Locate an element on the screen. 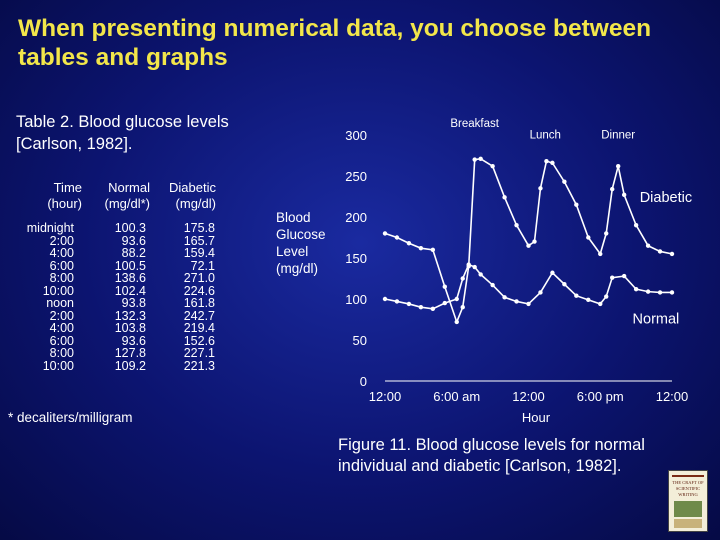  table-cell-diabetic: 219.4 is located at coordinates (199, 328).